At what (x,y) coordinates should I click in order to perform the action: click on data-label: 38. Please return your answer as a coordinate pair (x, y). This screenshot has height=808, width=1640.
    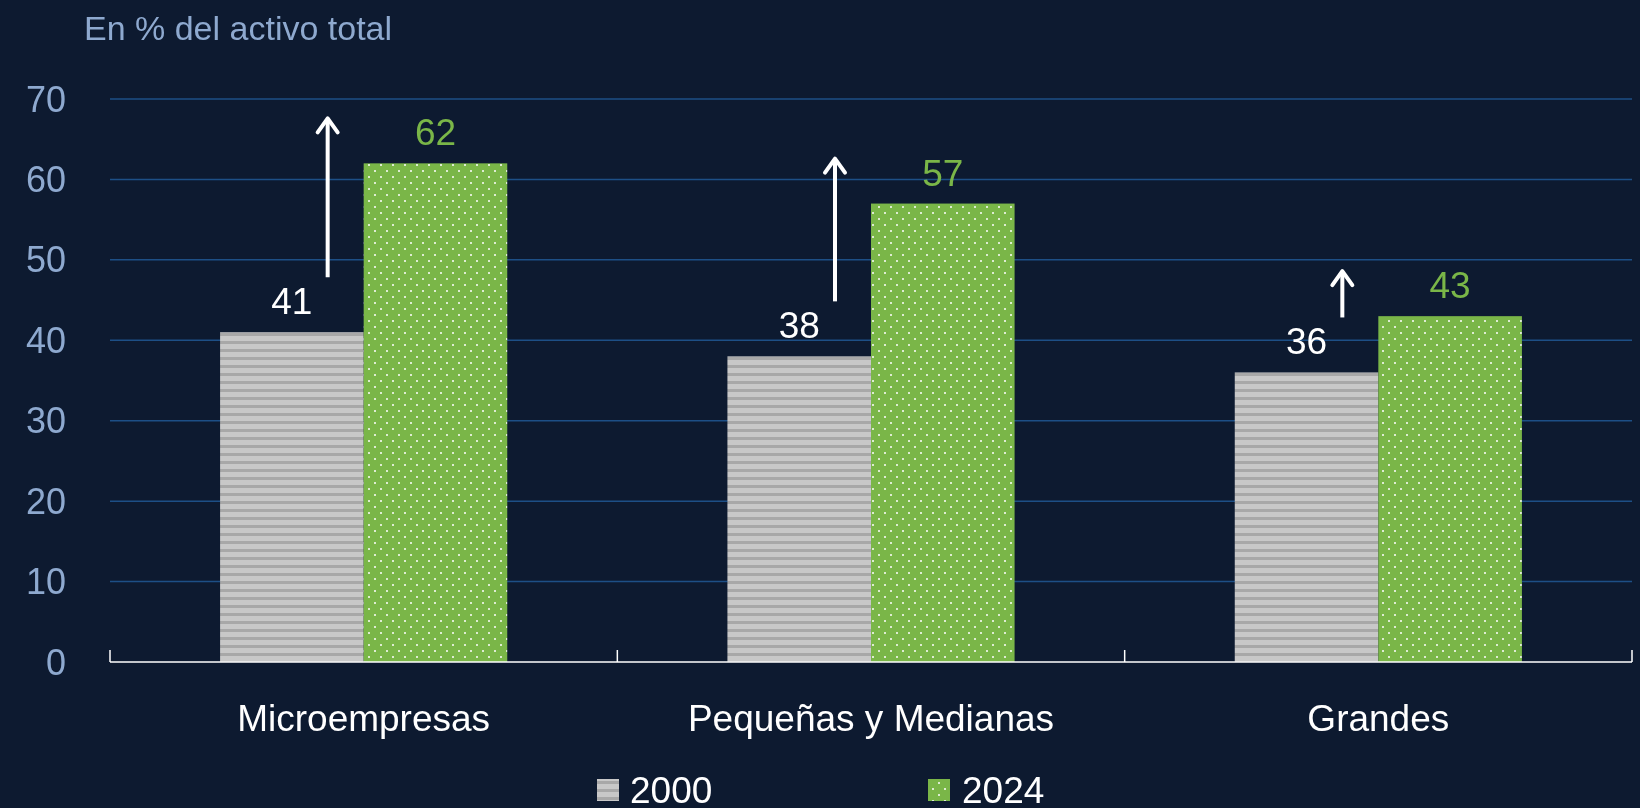
    Looking at the image, I should click on (799, 326).